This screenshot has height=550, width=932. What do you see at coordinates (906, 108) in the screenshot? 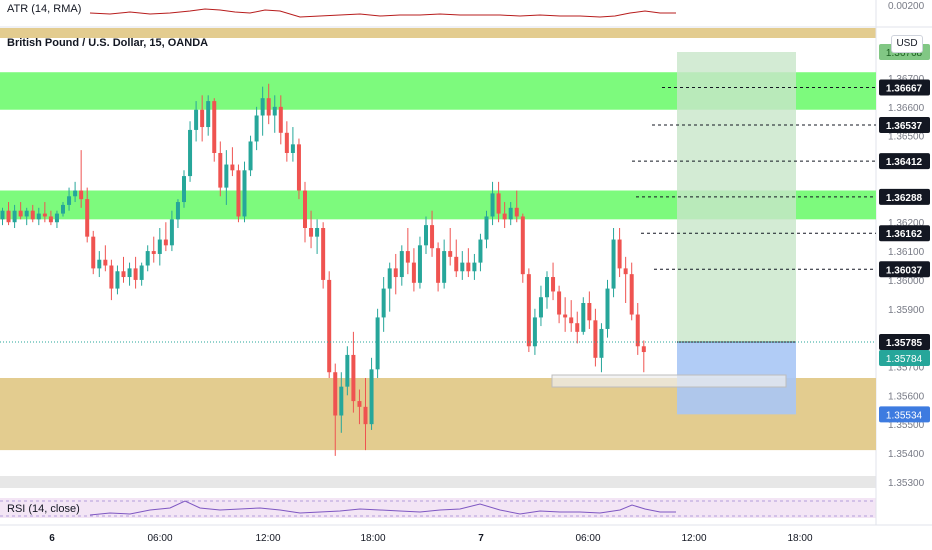
I see `price-axis-tick: 1.36600` at bounding box center [906, 108].